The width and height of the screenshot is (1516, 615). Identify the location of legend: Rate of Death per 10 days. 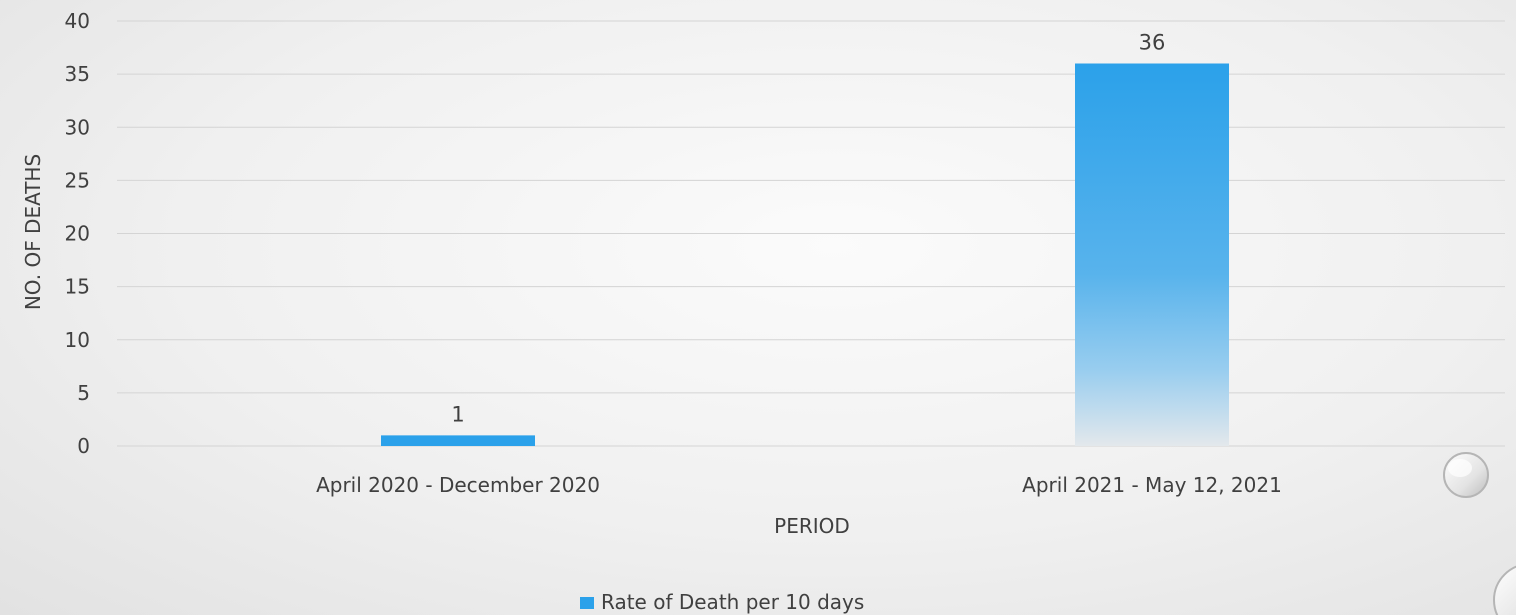
(722, 602).